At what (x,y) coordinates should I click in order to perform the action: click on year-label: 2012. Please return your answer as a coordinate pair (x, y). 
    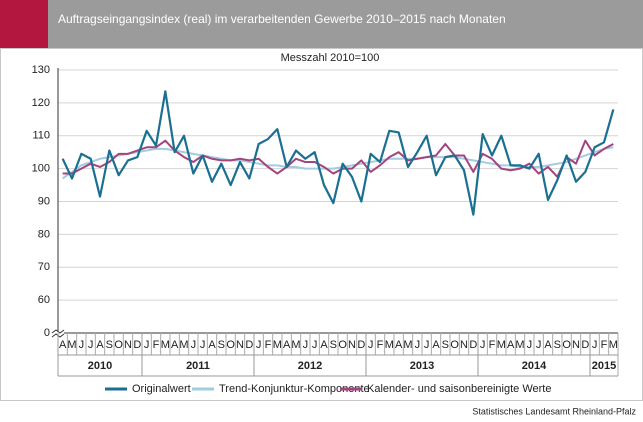
    Looking at the image, I should click on (310, 366).